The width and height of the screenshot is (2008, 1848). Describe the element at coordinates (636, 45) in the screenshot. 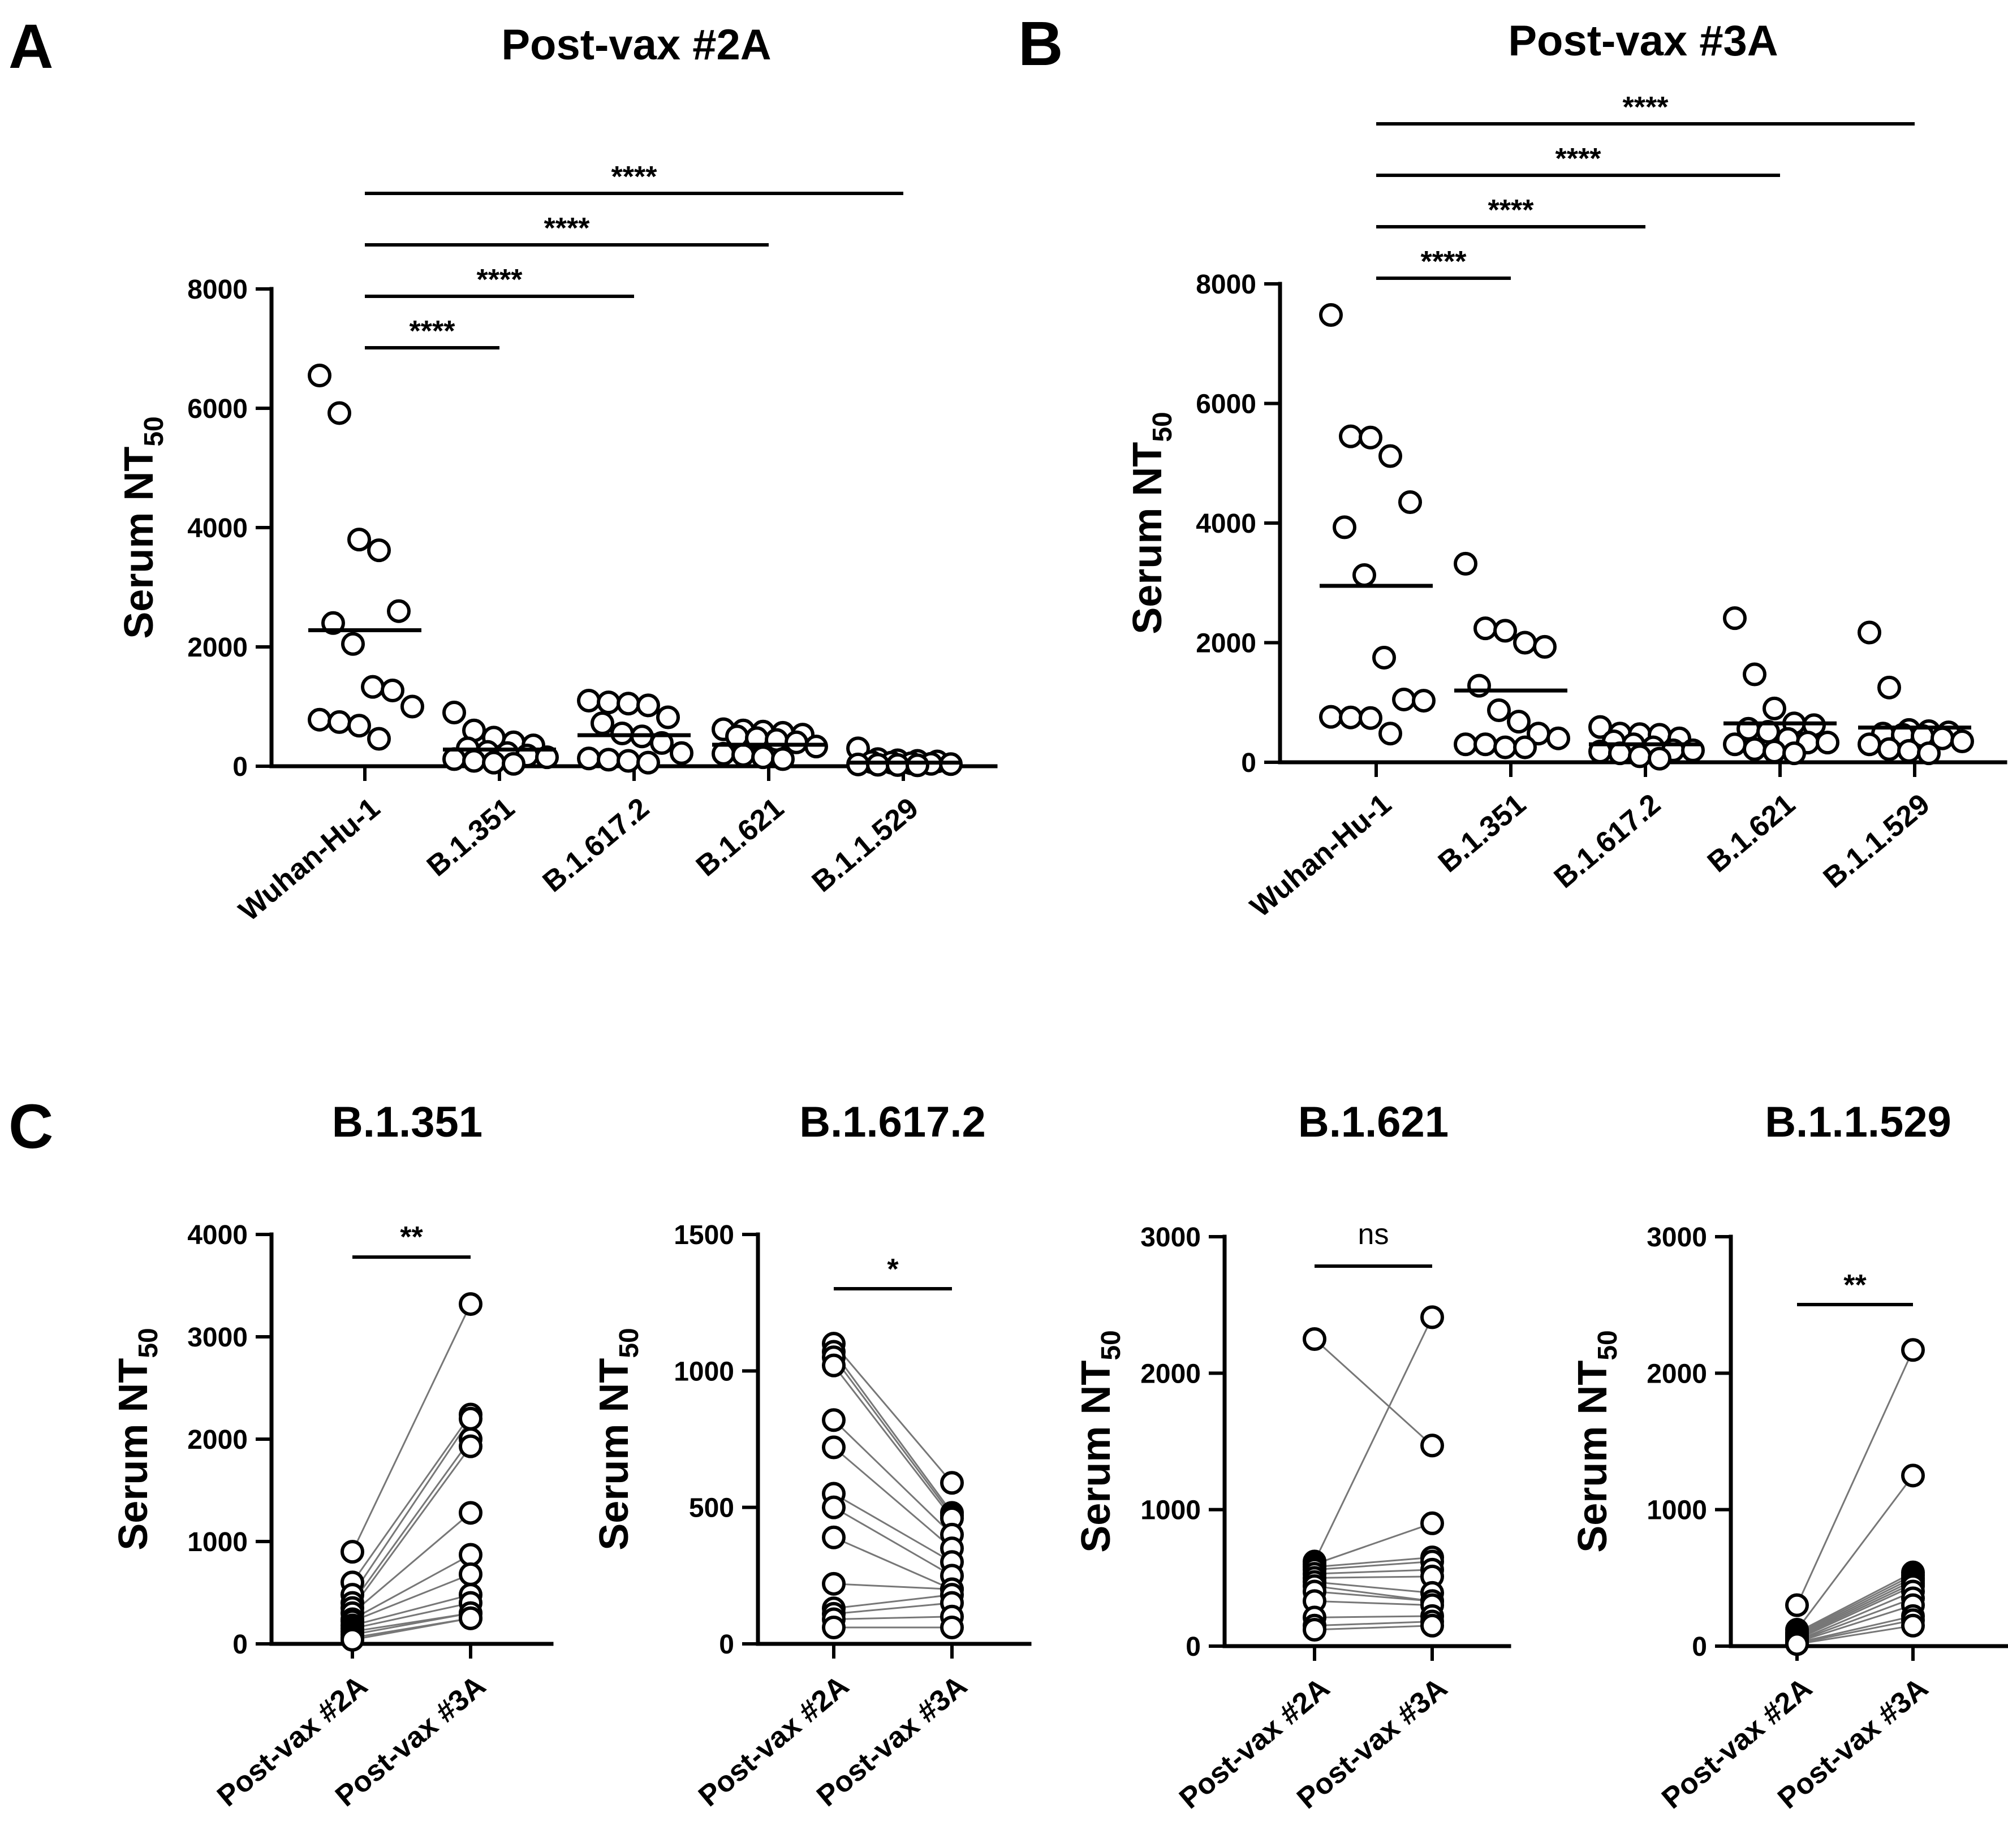

I see `chart-title: Post-vax #2A` at that location.